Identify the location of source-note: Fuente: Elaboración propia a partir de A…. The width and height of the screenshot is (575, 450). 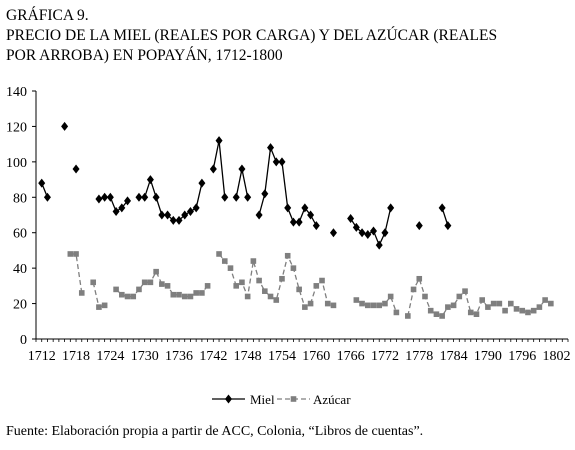
(214, 432).